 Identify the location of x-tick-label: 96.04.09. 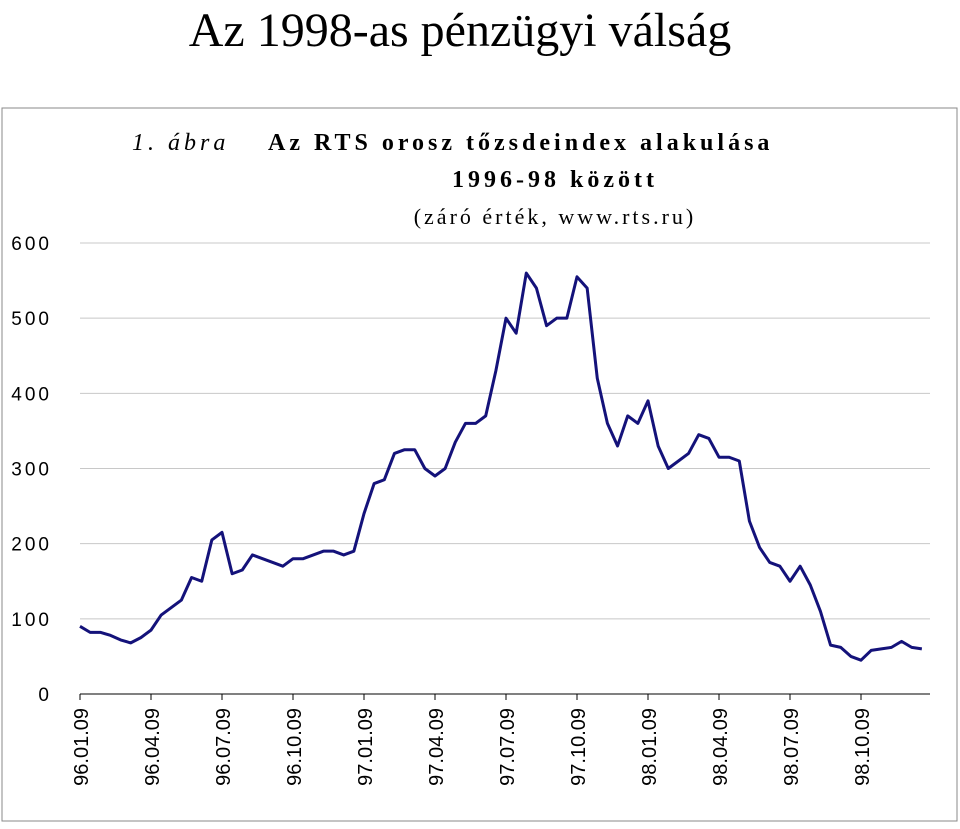
(153, 747).